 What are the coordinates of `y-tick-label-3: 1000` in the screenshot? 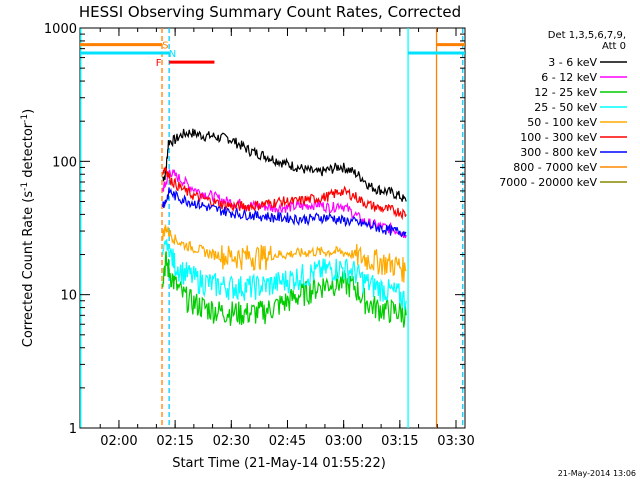 It's located at (60, 29).